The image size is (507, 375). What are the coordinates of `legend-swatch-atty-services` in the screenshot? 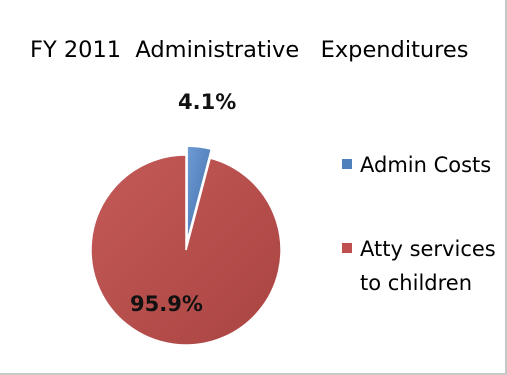 It's located at (347, 248).